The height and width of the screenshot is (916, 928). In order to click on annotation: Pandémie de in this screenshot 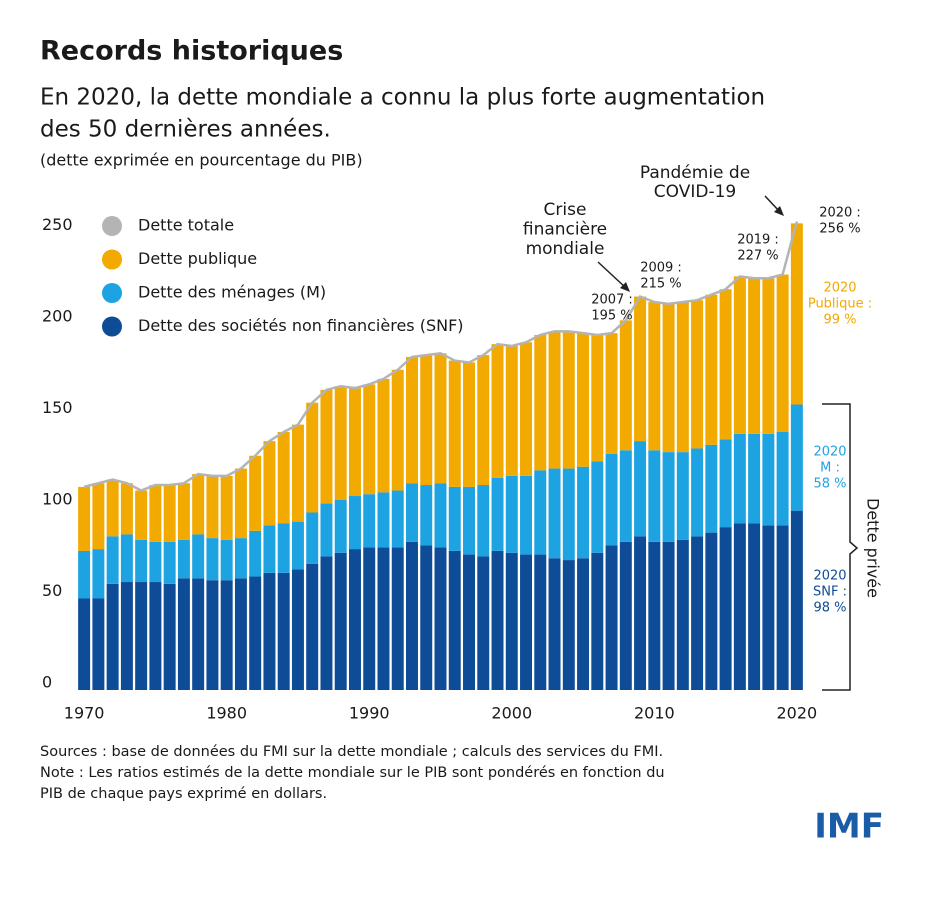, I will do `click(695, 173)`.